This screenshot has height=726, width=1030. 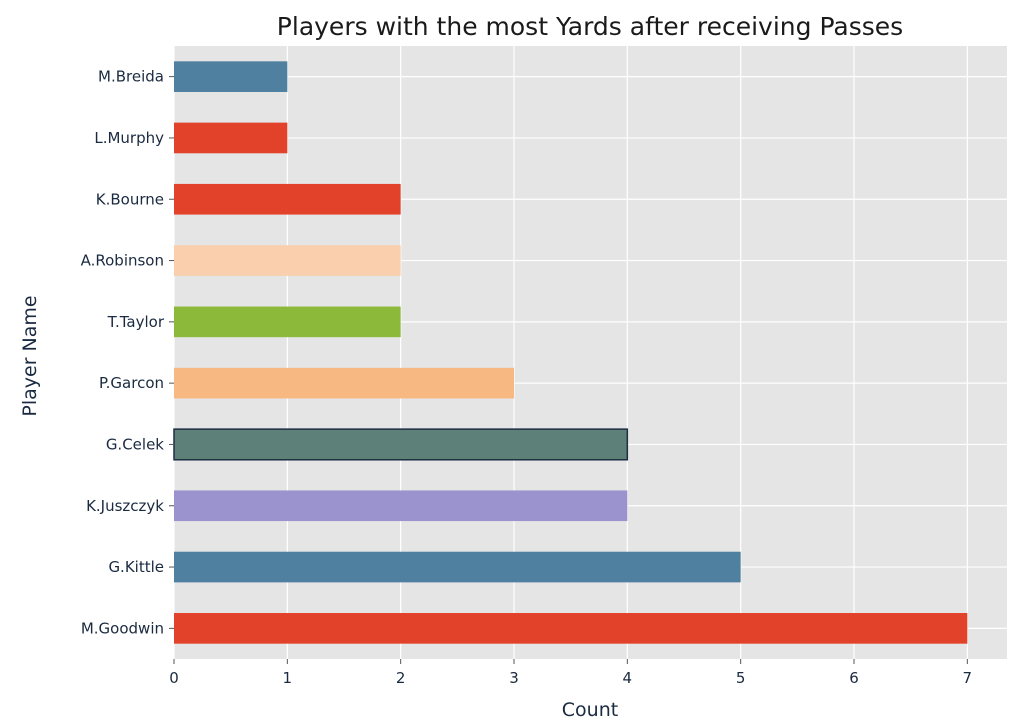 What do you see at coordinates (131, 383) in the screenshot?
I see `y-tick-label-5: P.Garcon` at bounding box center [131, 383].